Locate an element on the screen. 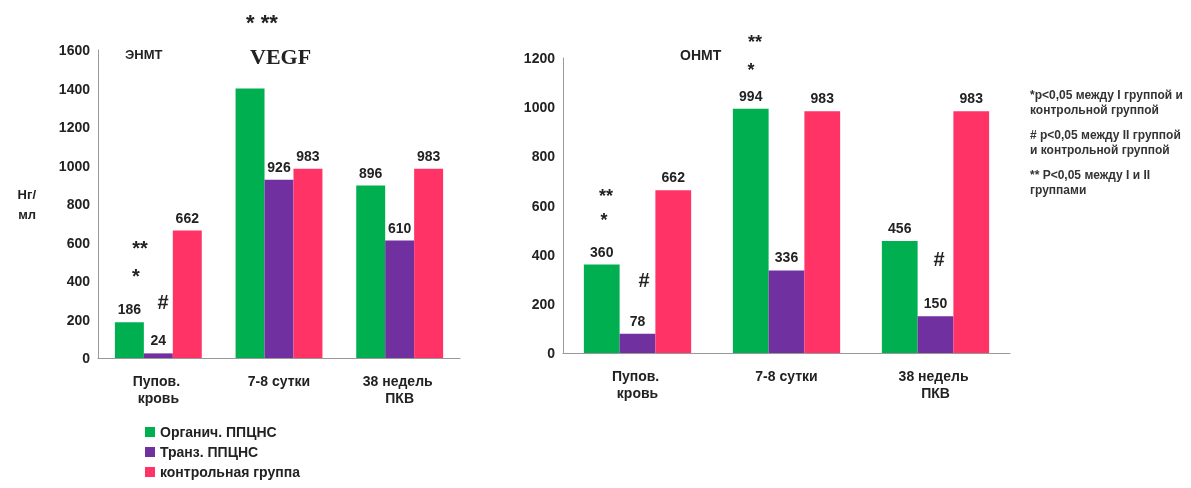 The height and width of the screenshot is (488, 1191). legend-label: контрольная группа is located at coordinates (230, 472).